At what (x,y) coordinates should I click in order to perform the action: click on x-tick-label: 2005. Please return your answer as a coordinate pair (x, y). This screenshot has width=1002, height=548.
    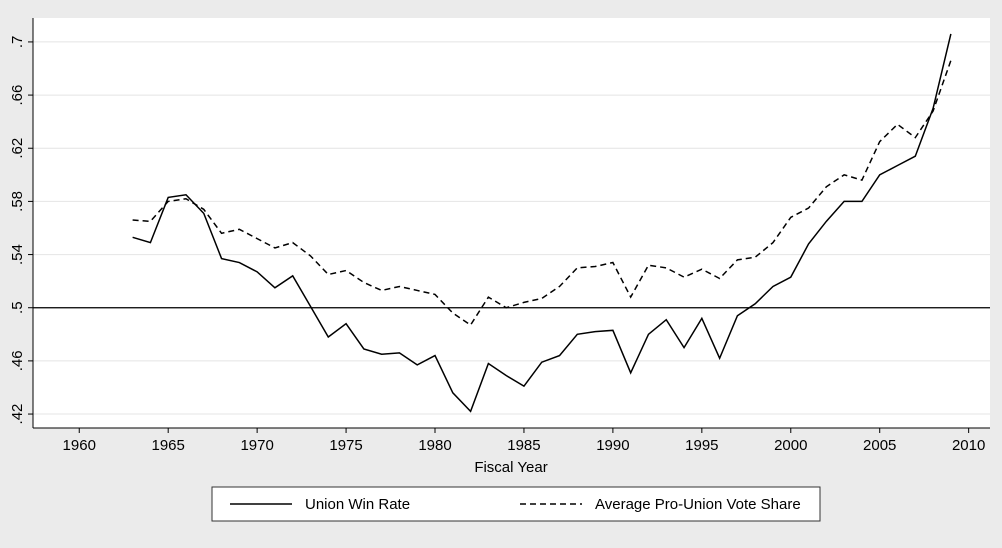
    Looking at the image, I should click on (879, 445).